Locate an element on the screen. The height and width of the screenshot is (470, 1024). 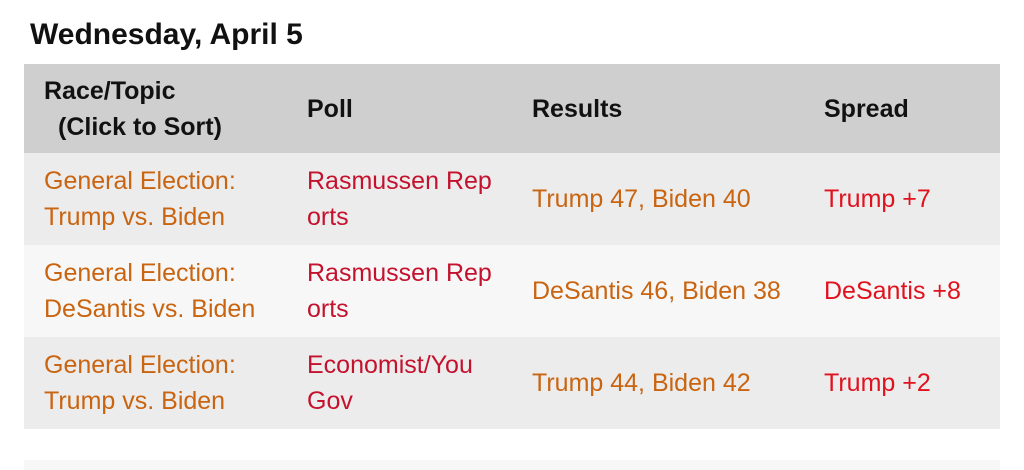
spread: Trump +2 is located at coordinates (877, 383).